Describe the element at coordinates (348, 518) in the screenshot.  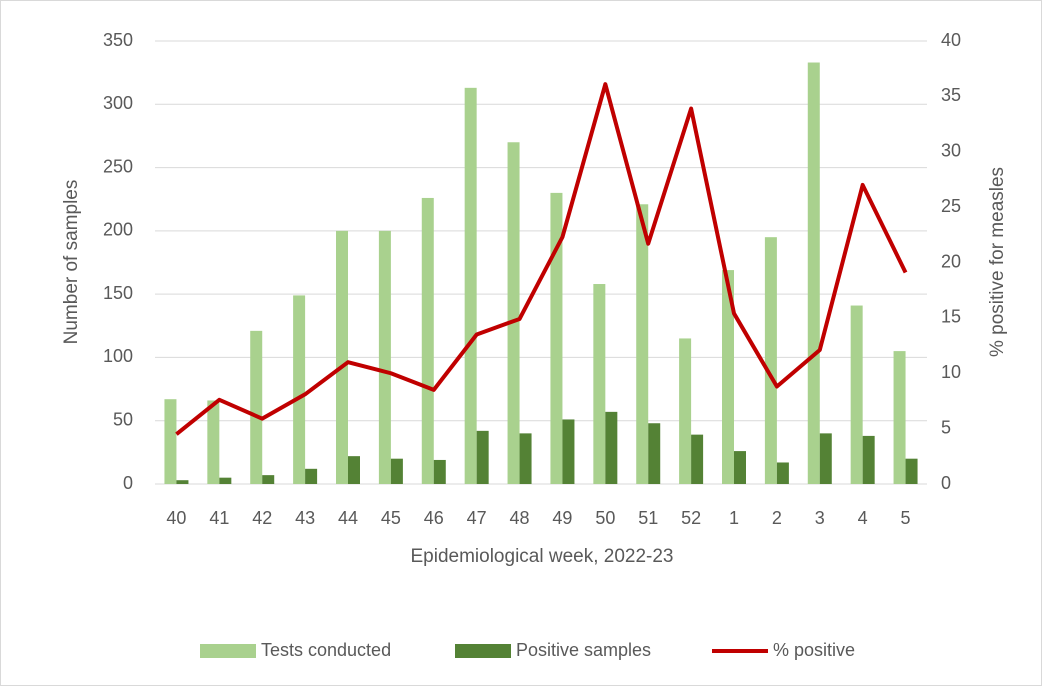
I see `x-tick-label: 44` at that location.